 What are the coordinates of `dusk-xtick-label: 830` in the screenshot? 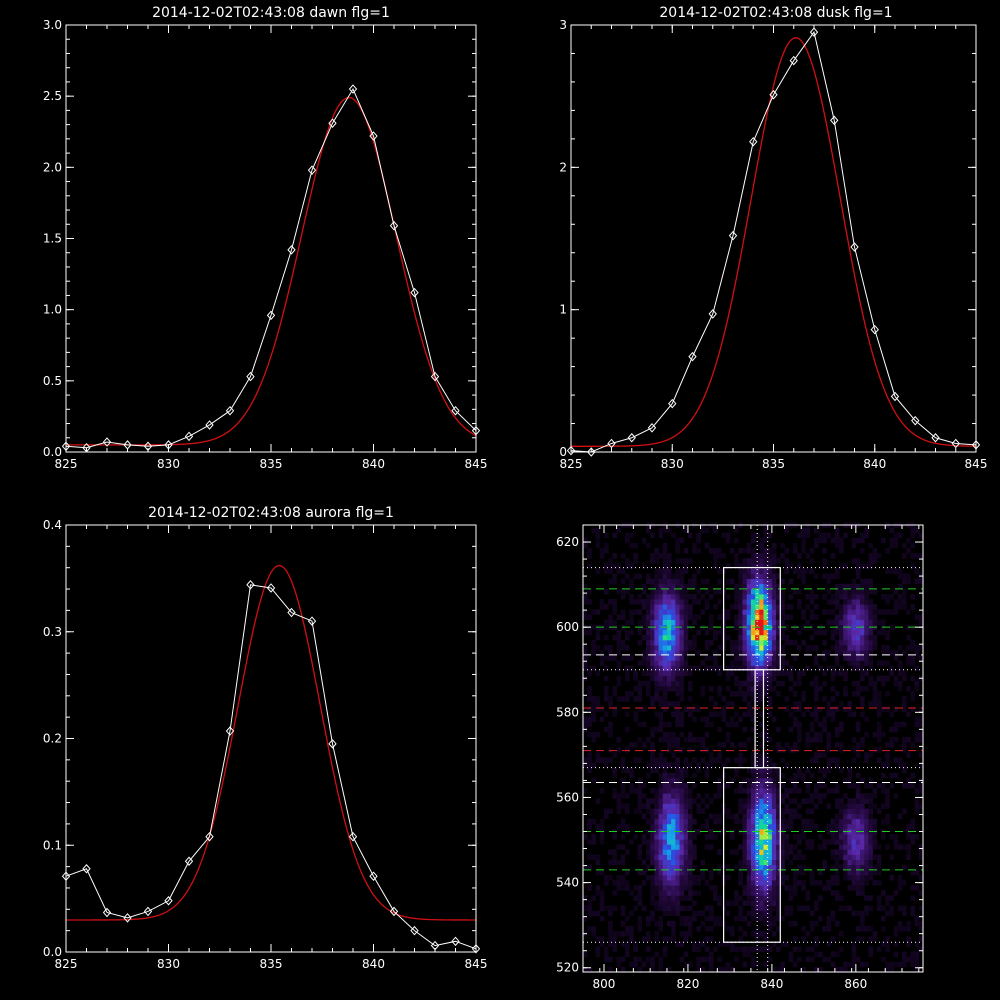 It's located at (672, 464).